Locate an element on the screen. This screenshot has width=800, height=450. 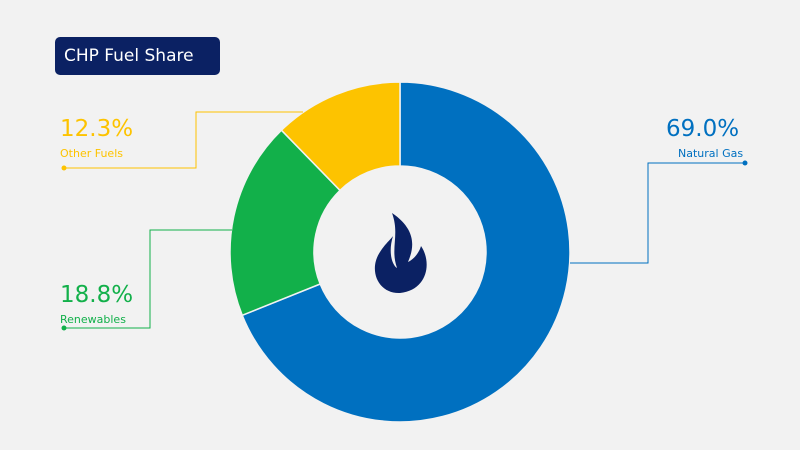
natural-gas-label: Natural Gas is located at coordinates (711, 153).